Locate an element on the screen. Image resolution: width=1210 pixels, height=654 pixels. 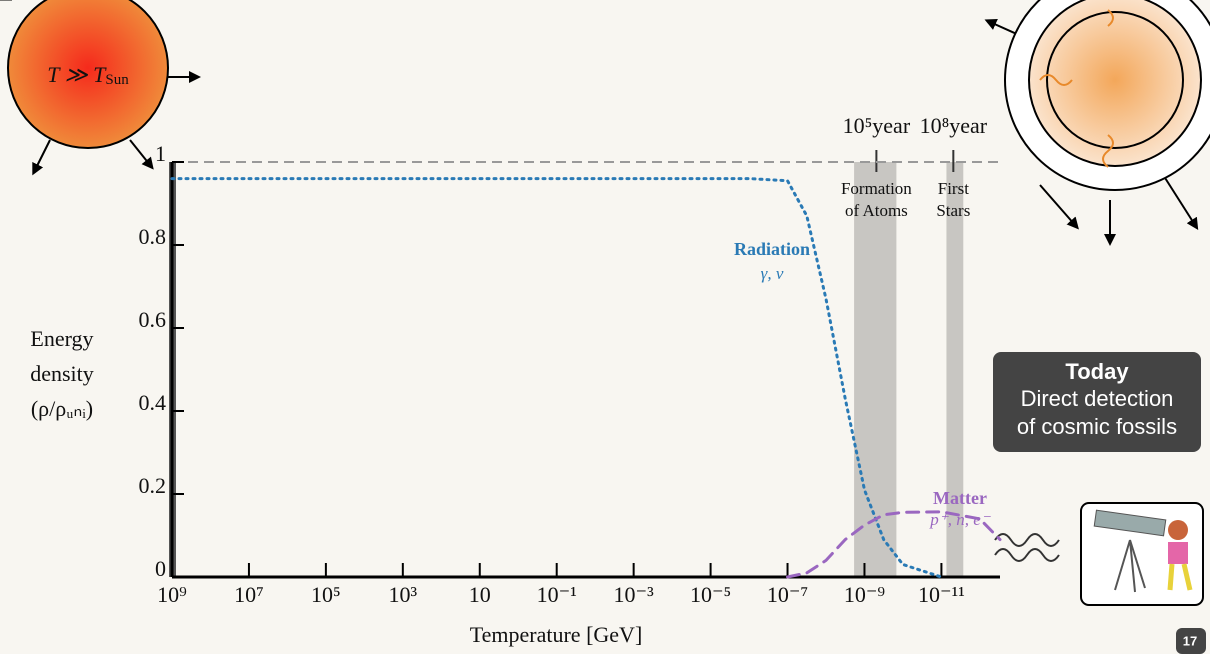
x-tick-label: 10⁻¹ is located at coordinates (557, 594).